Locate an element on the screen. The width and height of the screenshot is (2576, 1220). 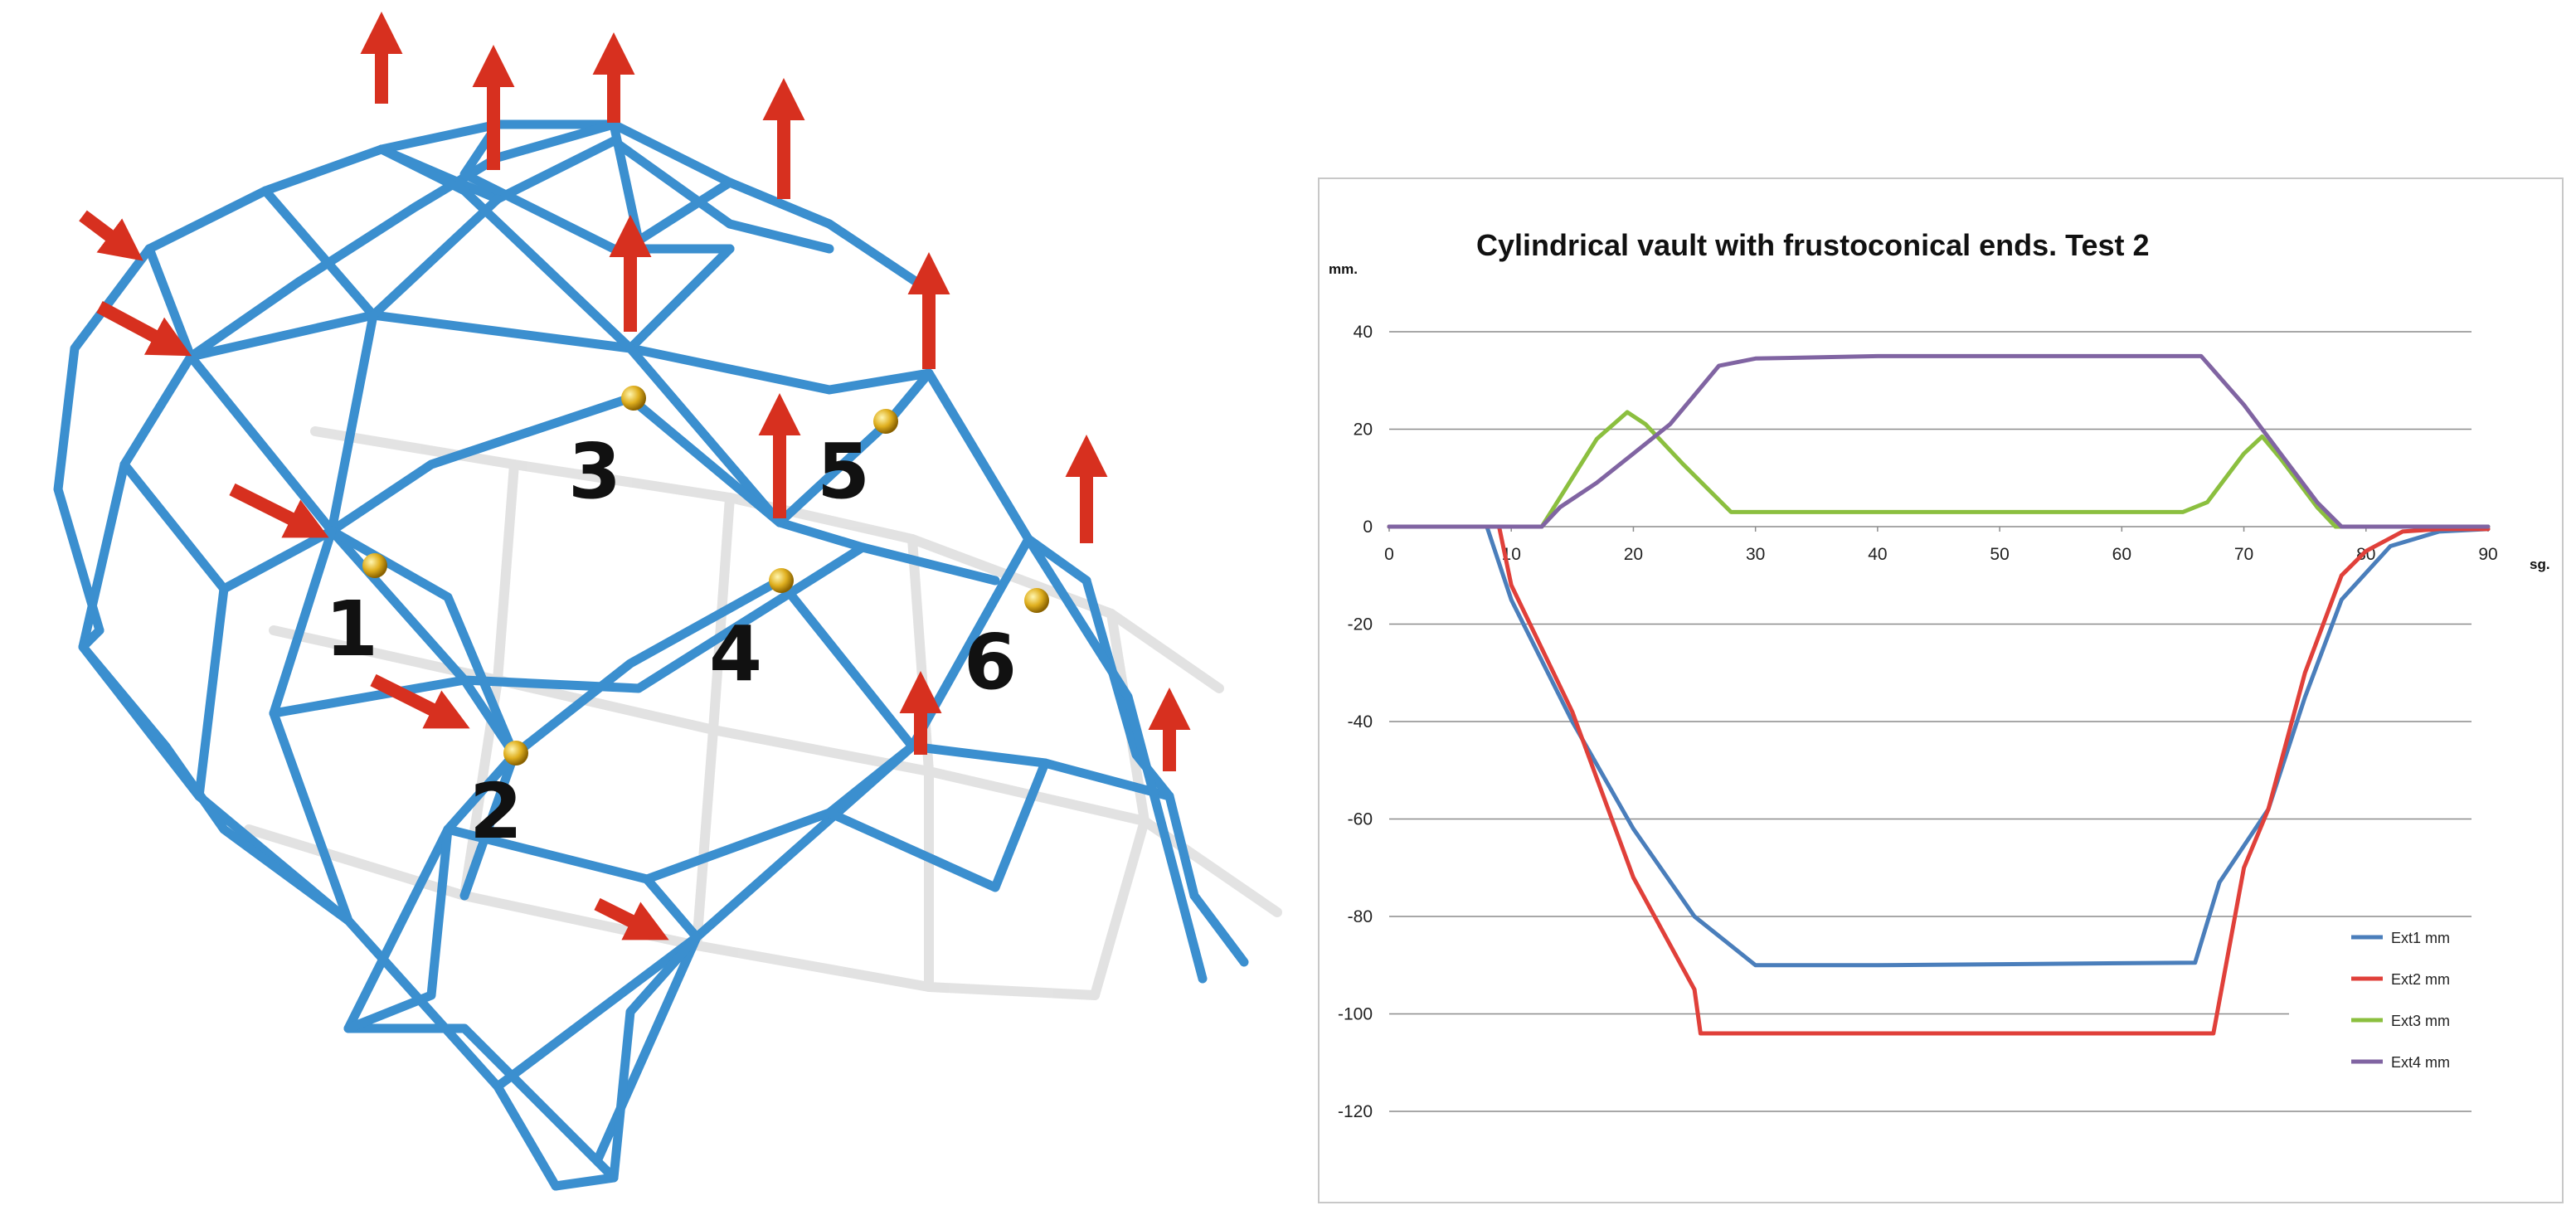
y-tick-label: -20 is located at coordinates (1361, 624).